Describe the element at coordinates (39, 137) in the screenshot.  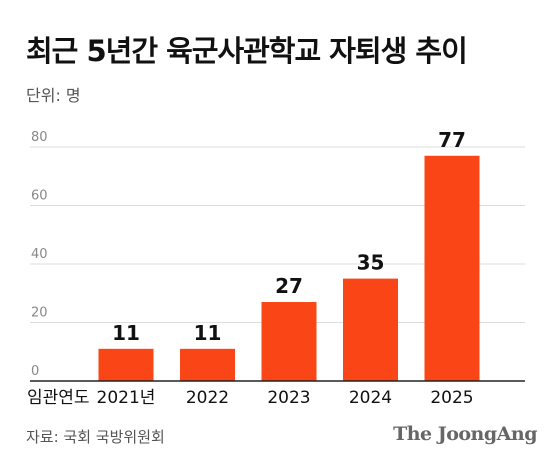
I see `y-tick-label: 80` at that location.